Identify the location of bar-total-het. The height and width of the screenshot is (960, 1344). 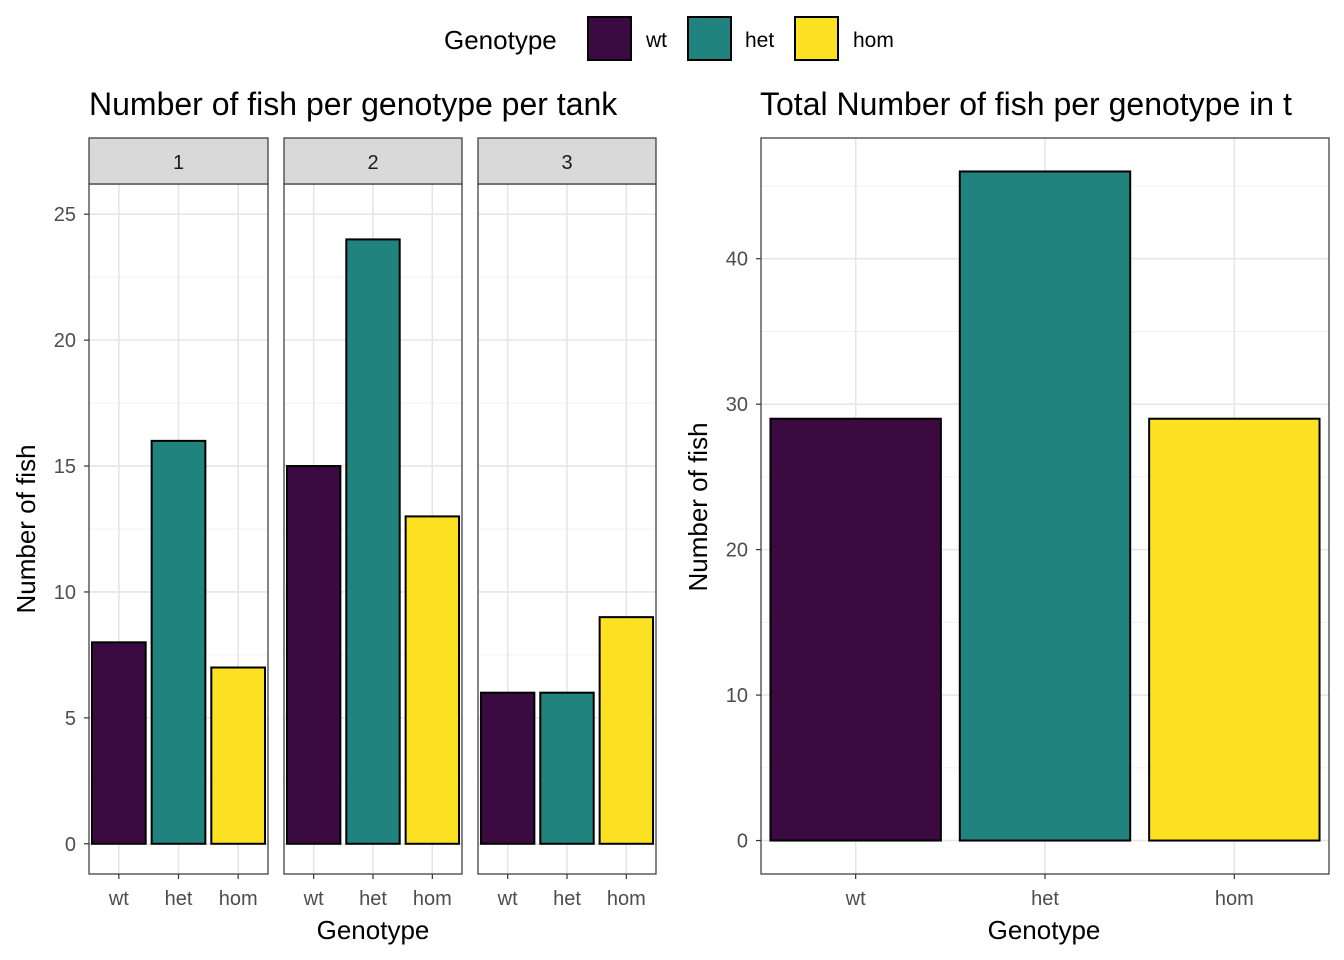
(1045, 506).